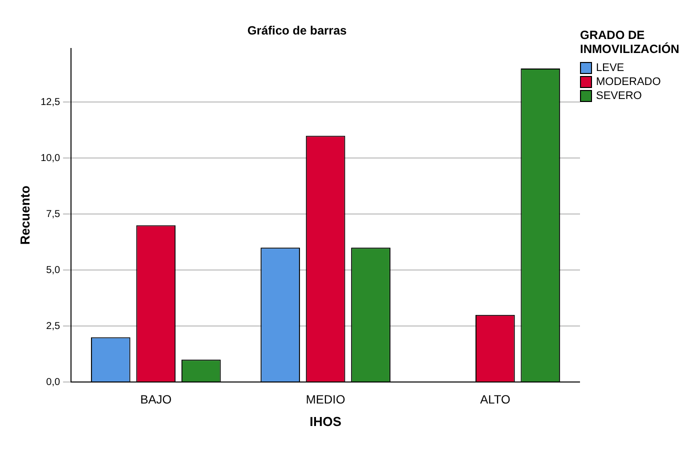 The image size is (694, 450). I want to click on legend-label: LEVE, so click(610, 68).